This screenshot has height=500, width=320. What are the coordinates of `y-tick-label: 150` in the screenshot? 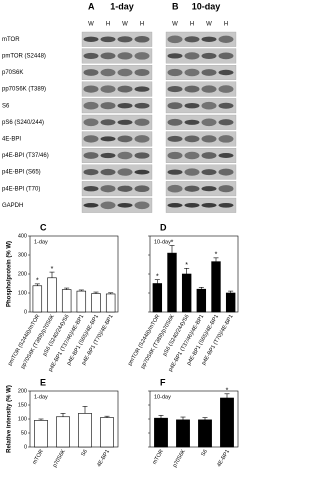 It's located at (22, 405).